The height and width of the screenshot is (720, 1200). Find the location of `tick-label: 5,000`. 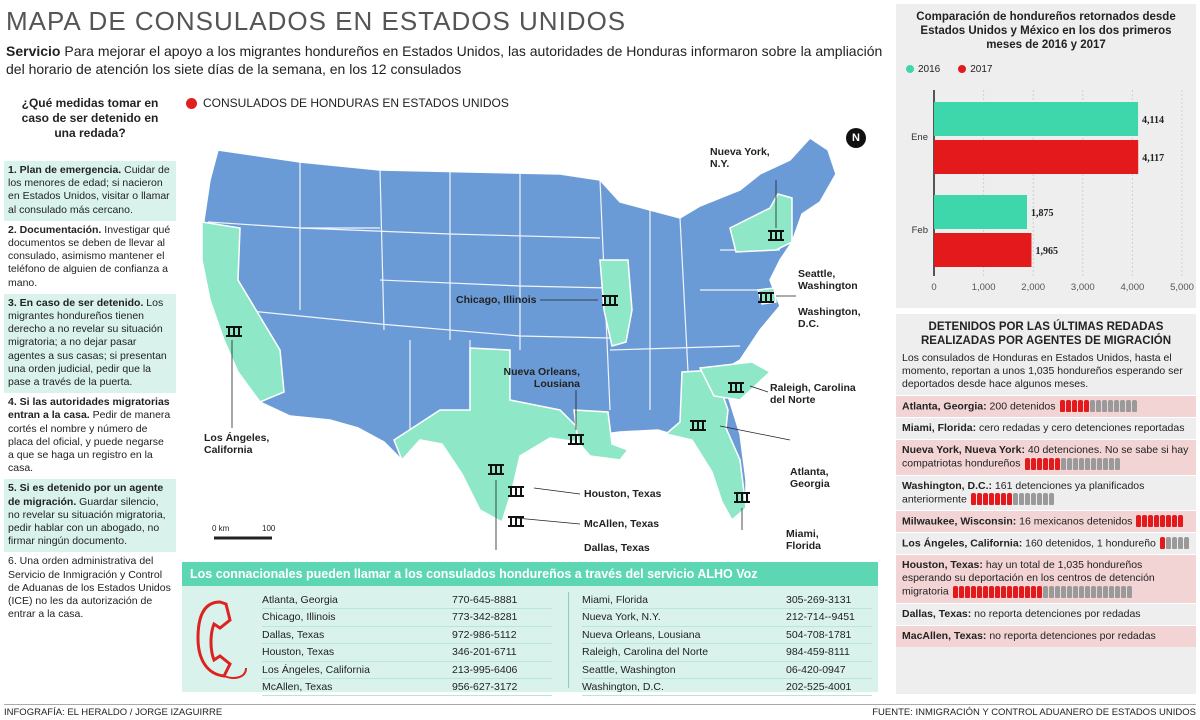

tick-label: 5,000 is located at coordinates (1182, 287).